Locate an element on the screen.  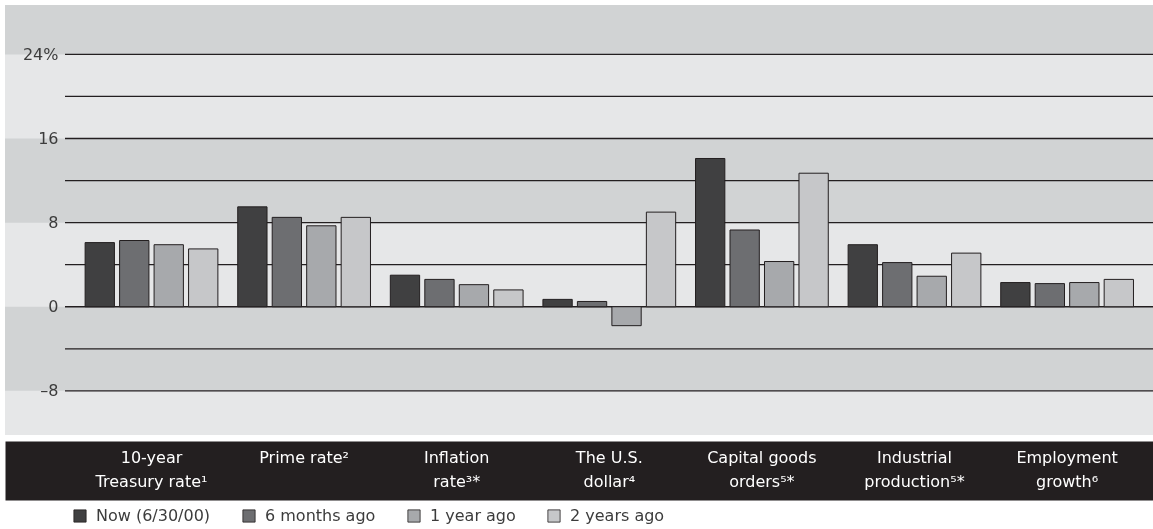
x-tick-label: Industrial production⁵* is located at coordinates (914, 469).